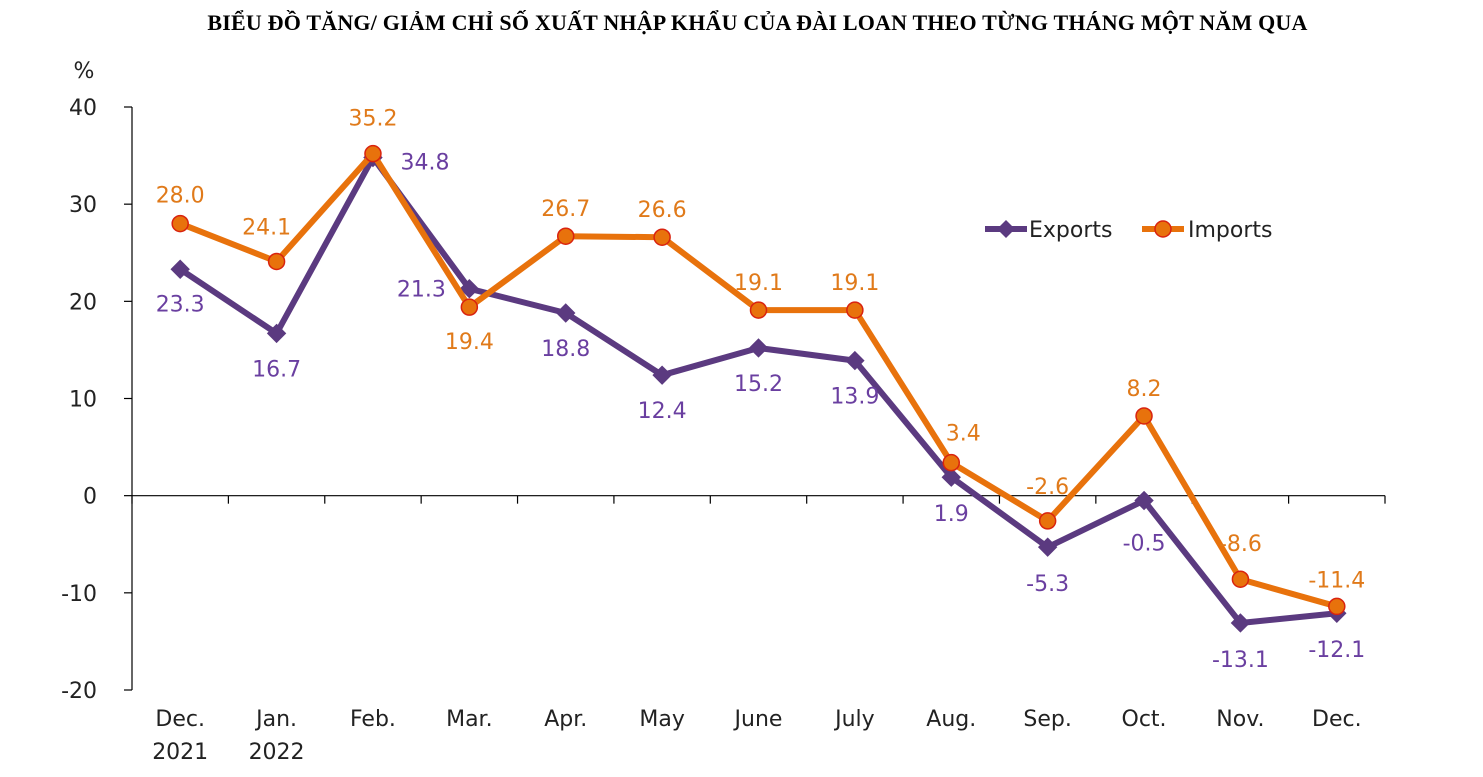 This screenshot has width=1483, height=777. What do you see at coordinates (277, 752) in the screenshot?
I see `x-tick-label: 2022` at bounding box center [277, 752].